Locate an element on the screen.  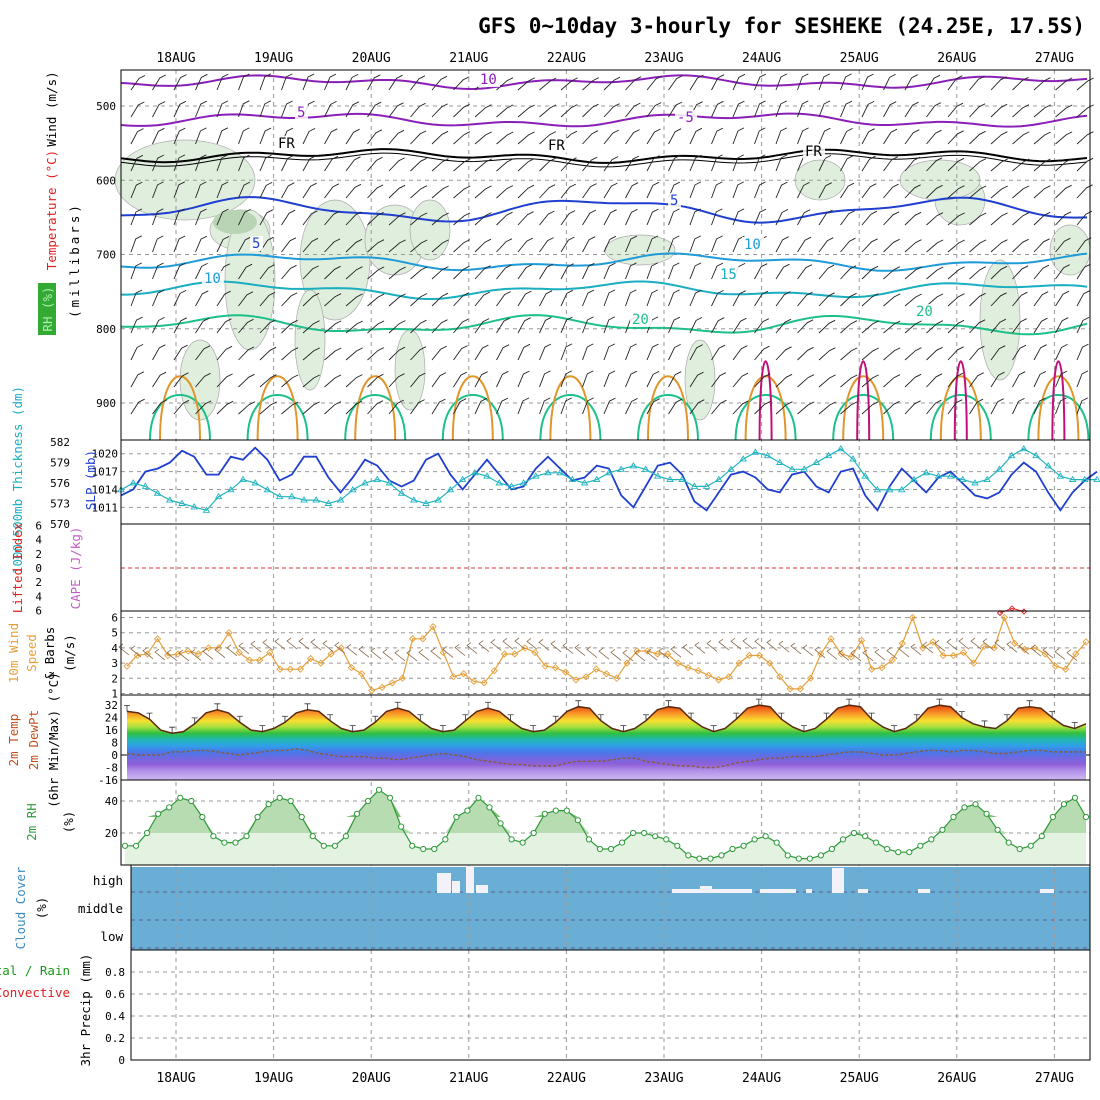
slp-tick: 1017 is located at coordinates (105, 472).